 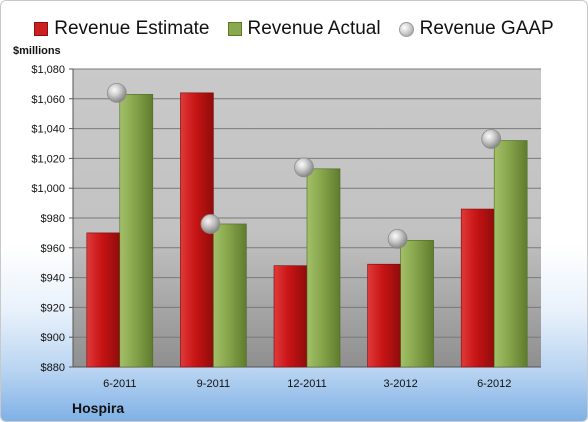 What do you see at coordinates (48, 100) in the screenshot?
I see `y-tick-label: $1,060` at bounding box center [48, 100].